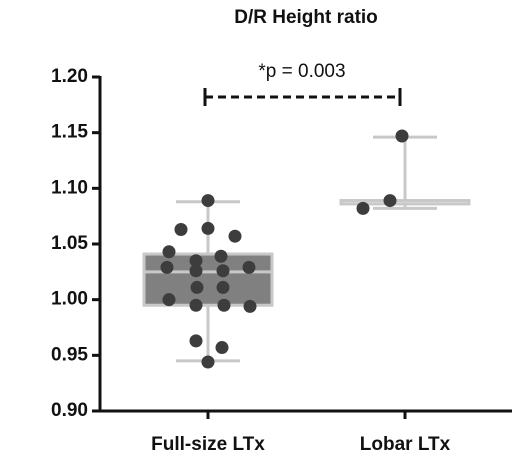 This screenshot has width=529, height=467. What do you see at coordinates (69, 299) in the screenshot?
I see `y-tick-label: 1.00` at bounding box center [69, 299].